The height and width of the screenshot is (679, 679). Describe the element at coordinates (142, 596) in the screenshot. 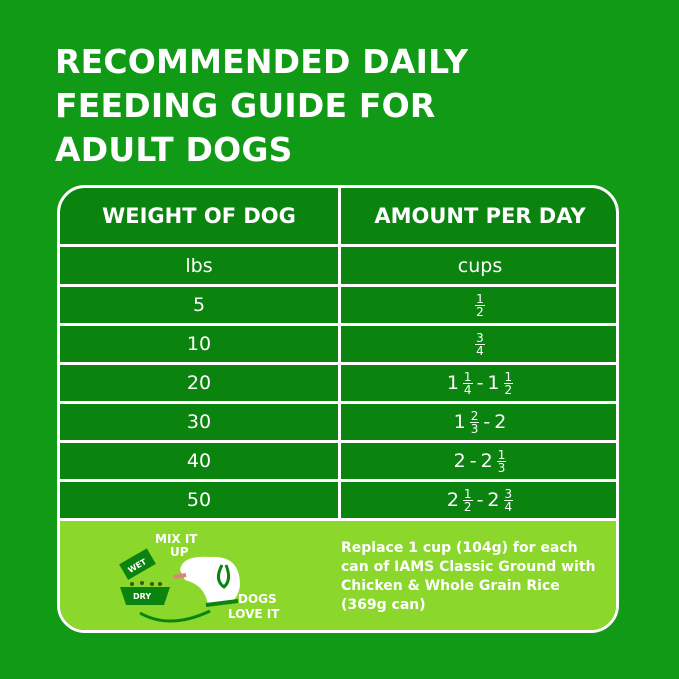

I see `svg-text: DRY` at that location.